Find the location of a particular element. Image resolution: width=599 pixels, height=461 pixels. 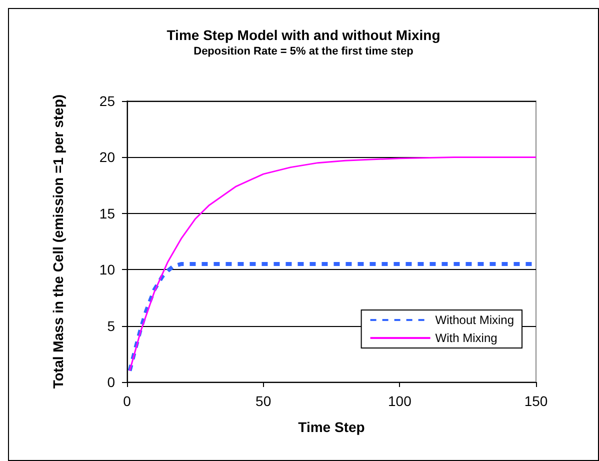

chart-title: Time Step Model with and without Mixing is located at coordinates (303, 35).